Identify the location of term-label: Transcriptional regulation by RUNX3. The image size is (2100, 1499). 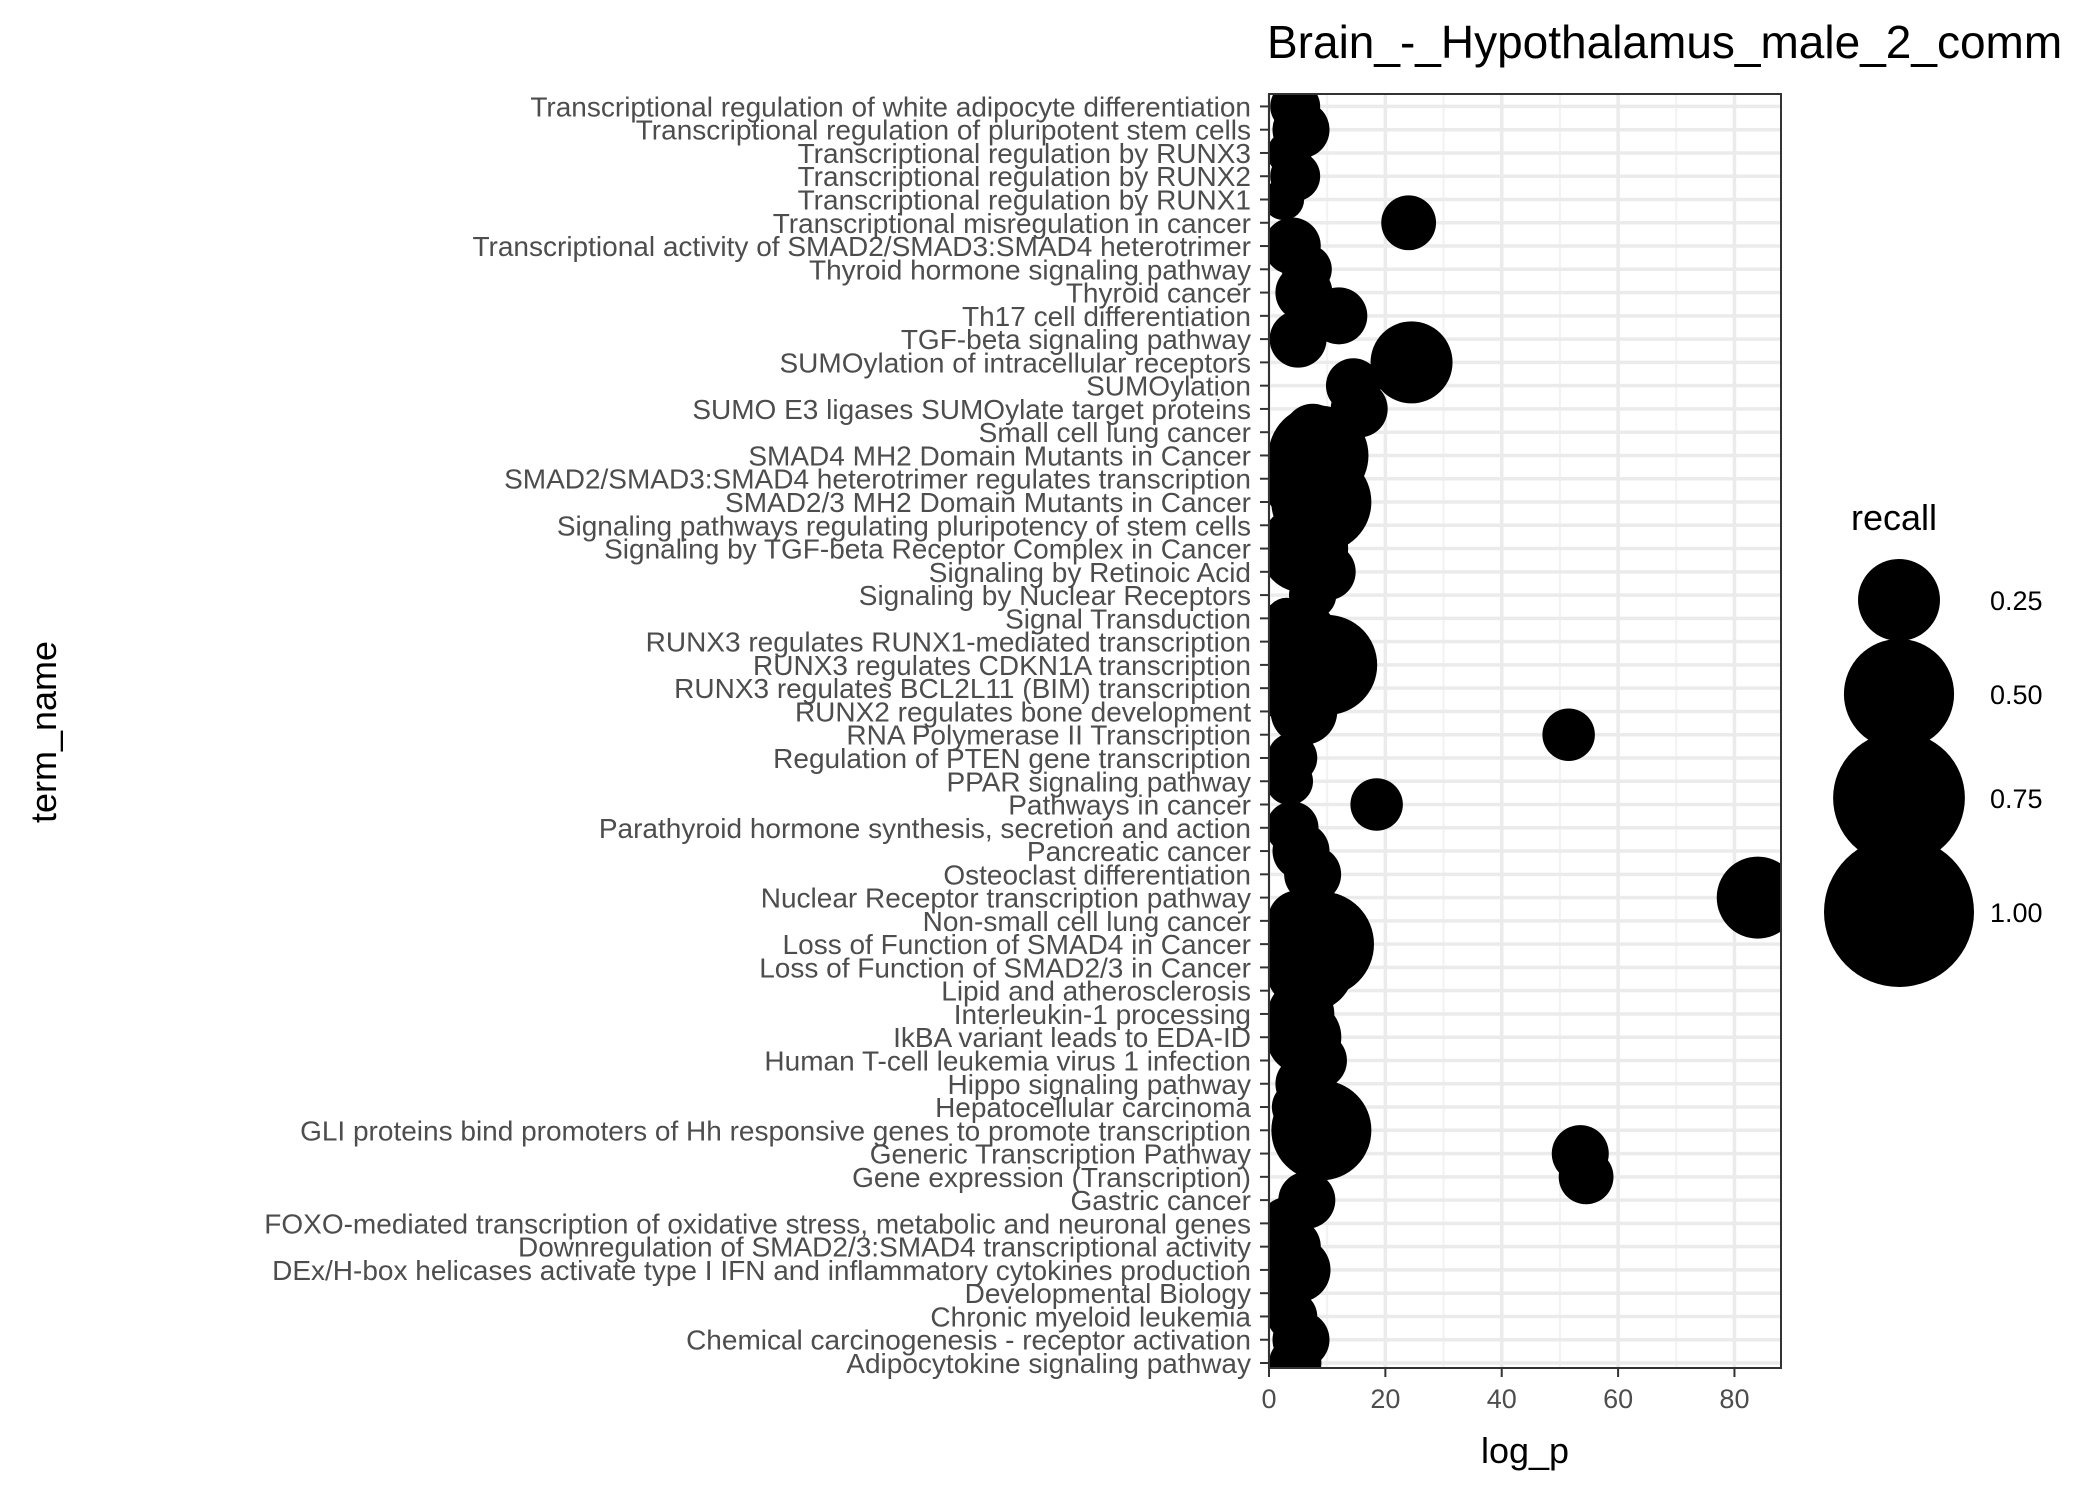
(1024, 153).